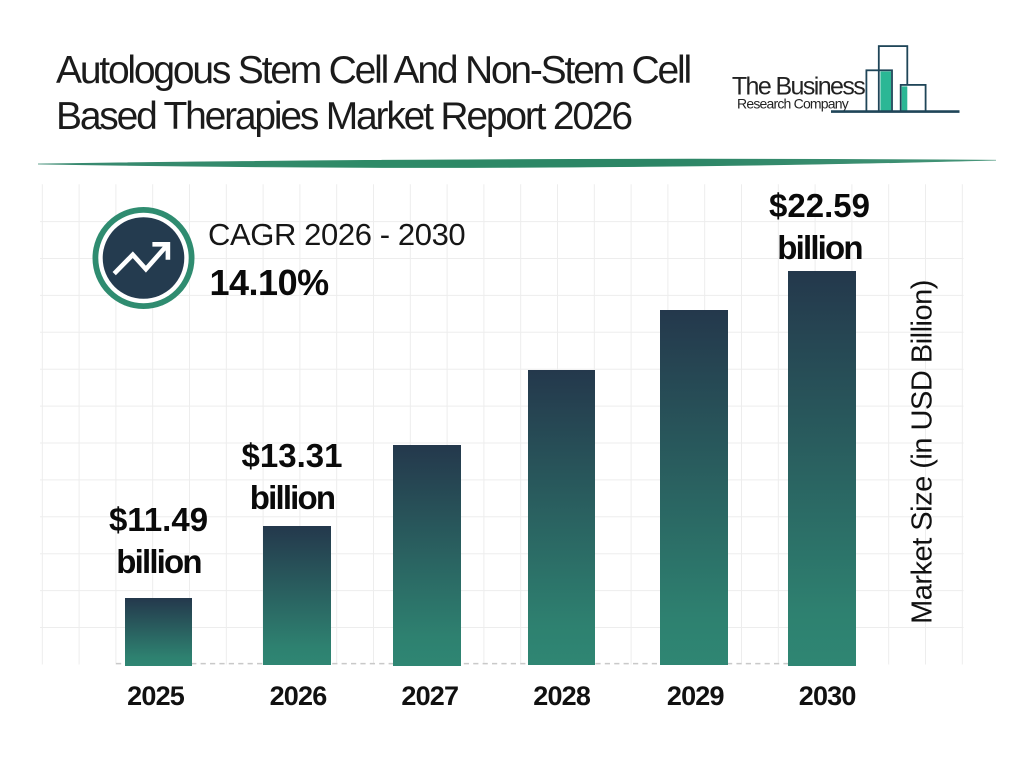 The height and width of the screenshot is (768, 1024). I want to click on svg-text: Research Company, so click(793, 104).